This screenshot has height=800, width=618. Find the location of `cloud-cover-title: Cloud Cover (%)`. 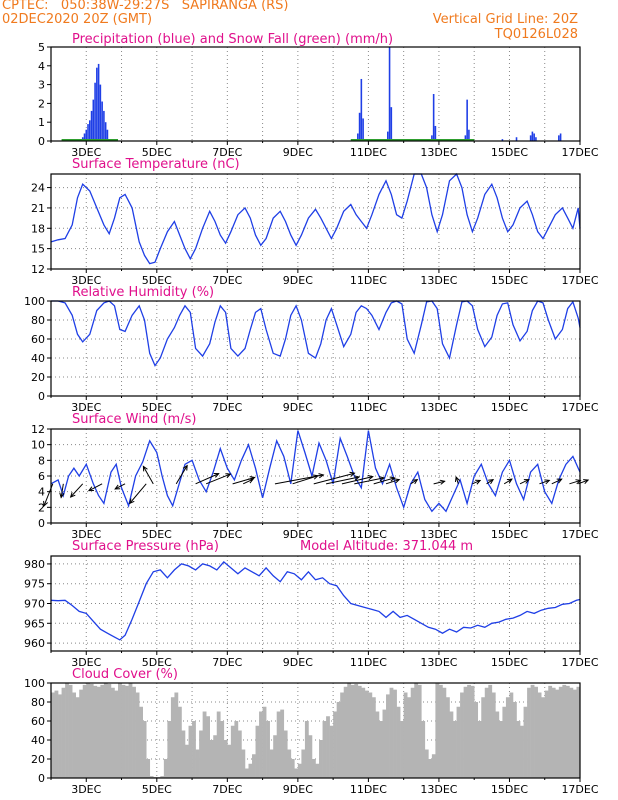

cloud-cover-title: Cloud Cover (%) is located at coordinates (125, 674).